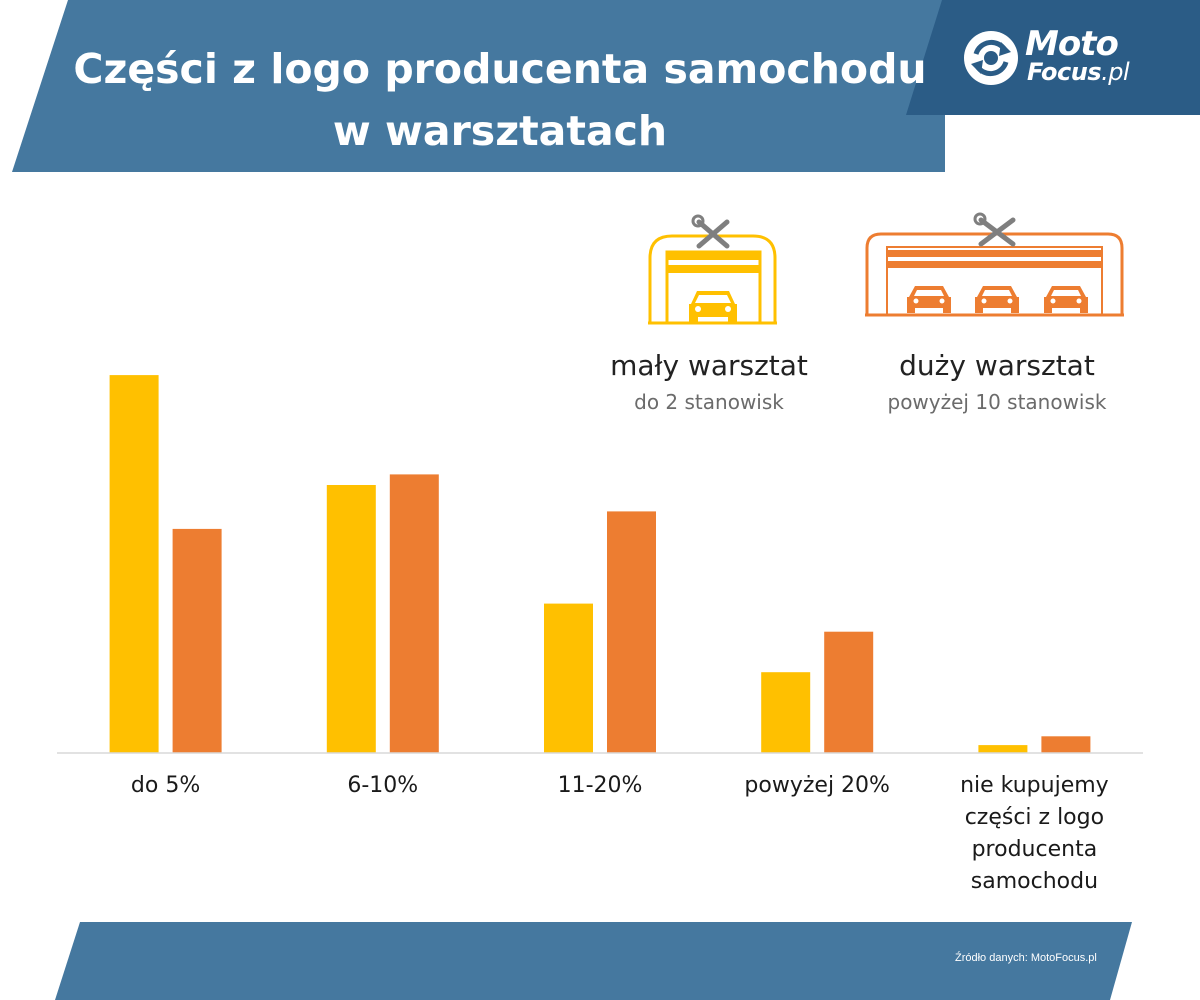 This screenshot has width=1200, height=1000. What do you see at coordinates (500, 131) in the screenshot?
I see `title-line-2: w warsztatach` at bounding box center [500, 131].